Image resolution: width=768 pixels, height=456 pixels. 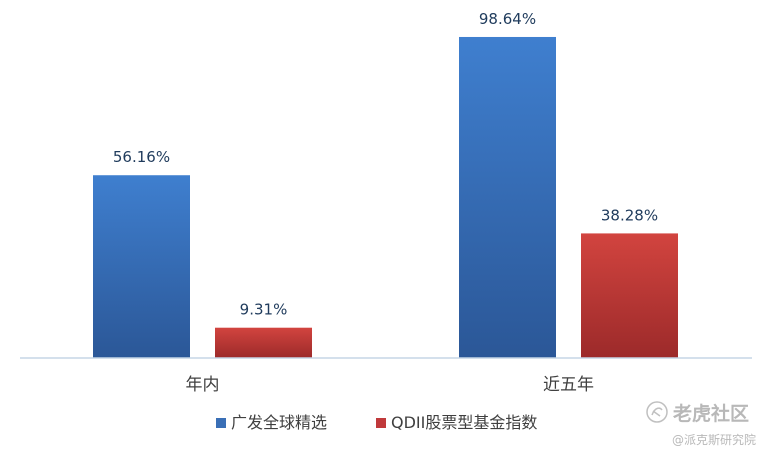 I want to click on category-label-2: 近五年, so click(x=568, y=385).